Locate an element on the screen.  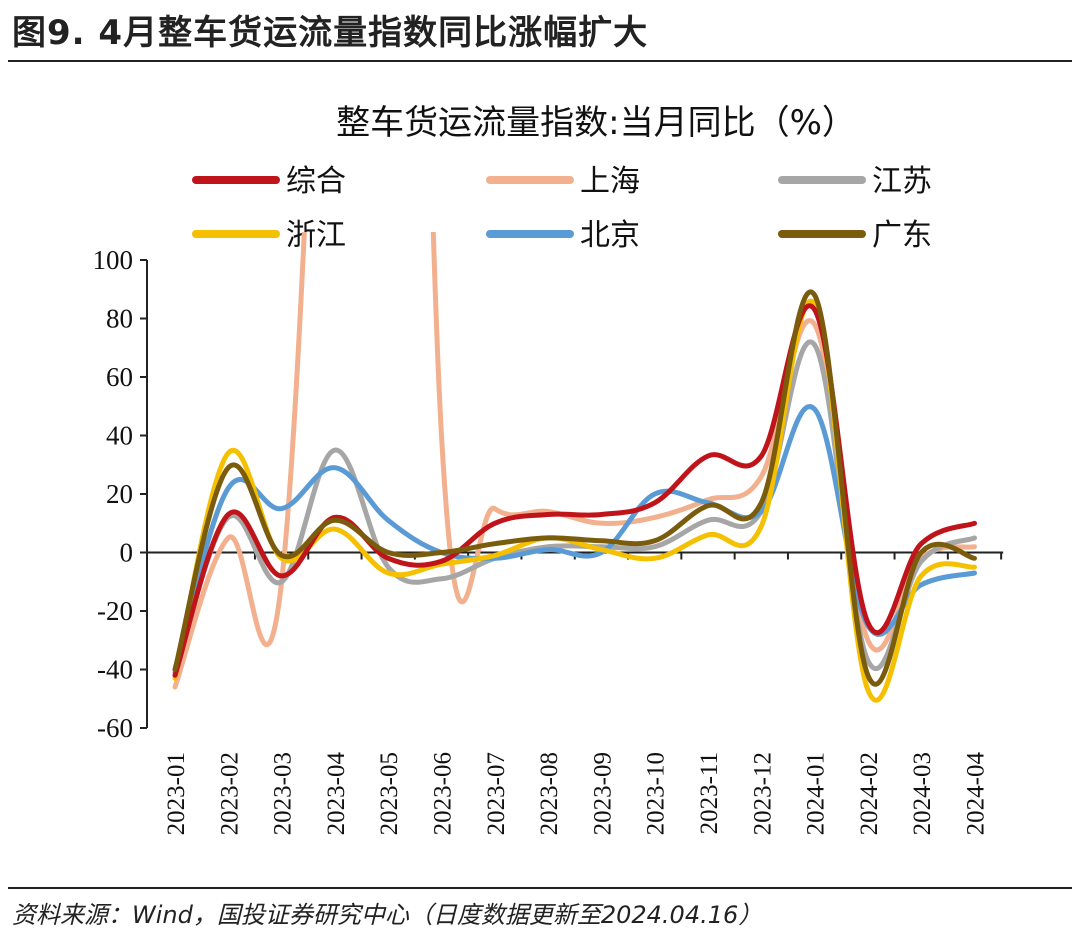
legend-label: 综合 is located at coordinates (316, 181).